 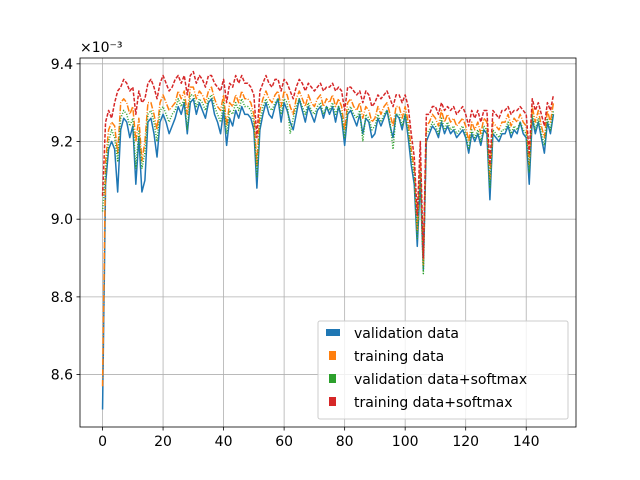 I want to click on x-tick-label: 100, so click(x=405, y=442).